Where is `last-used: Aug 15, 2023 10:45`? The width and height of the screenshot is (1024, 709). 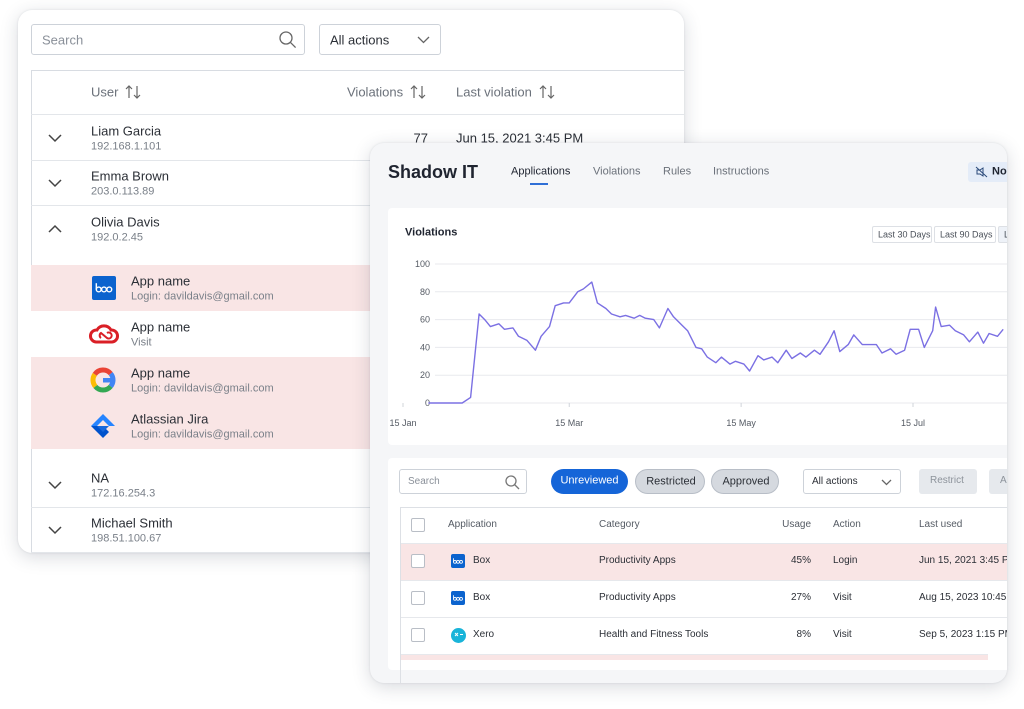 last-used: Aug 15, 2023 10:45 is located at coordinates (963, 597).